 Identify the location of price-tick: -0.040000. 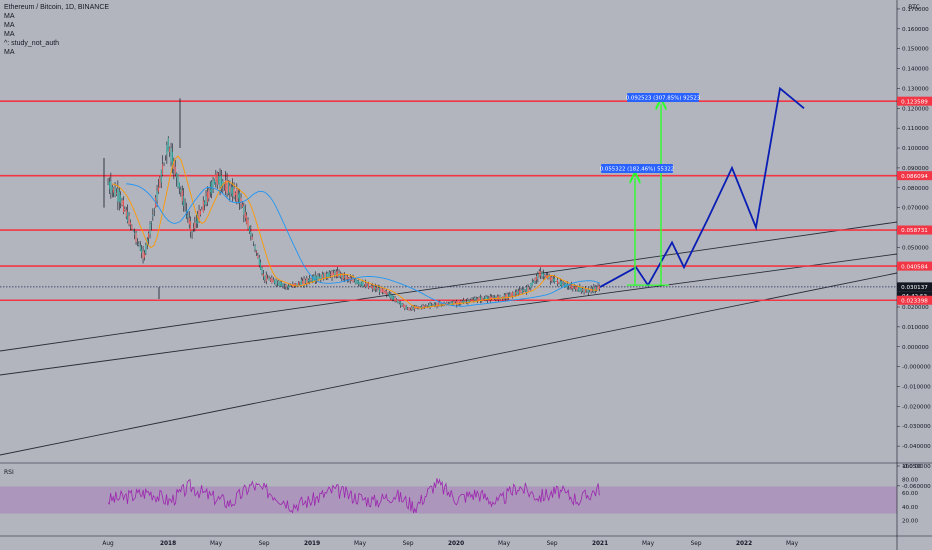
(916, 447).